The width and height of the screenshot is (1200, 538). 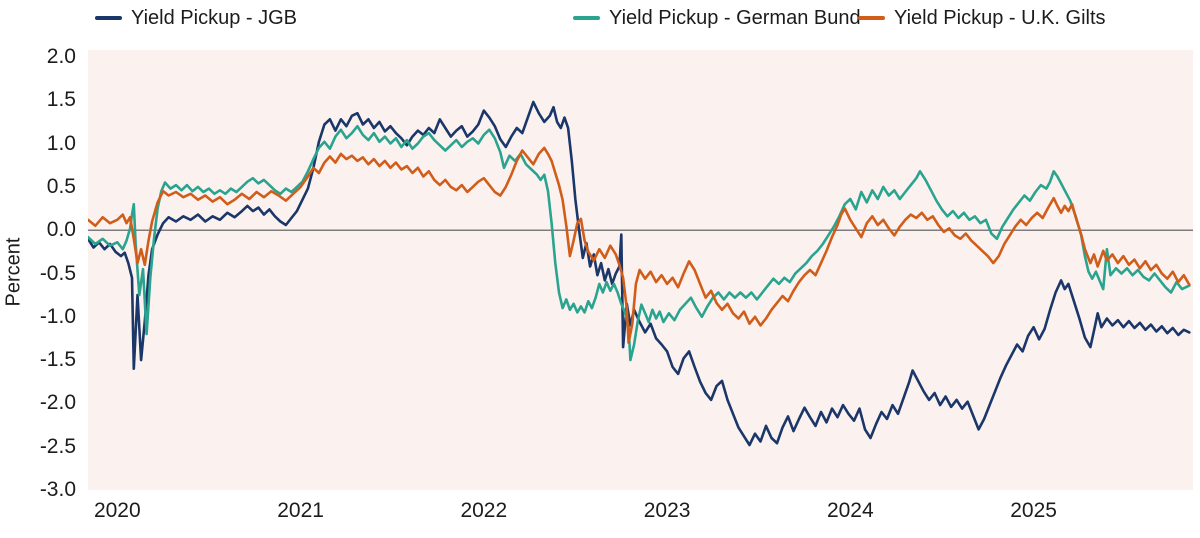 I want to click on y-tick: -2.5, so click(x=57, y=446).